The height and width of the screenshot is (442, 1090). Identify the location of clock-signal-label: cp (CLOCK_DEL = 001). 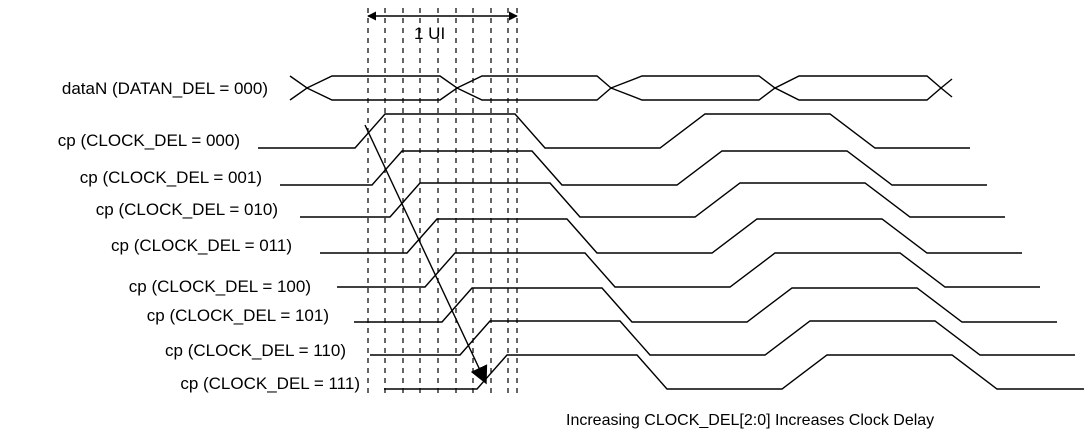
(171, 177).